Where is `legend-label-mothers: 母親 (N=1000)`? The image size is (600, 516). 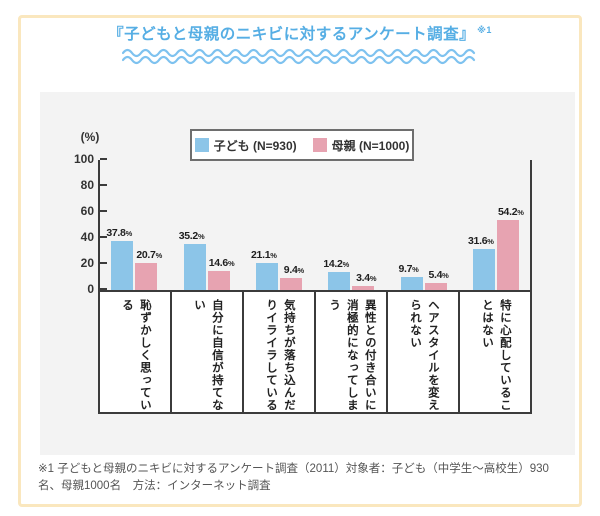 legend-label-mothers: 母親 (N=1000) is located at coordinates (370, 145).